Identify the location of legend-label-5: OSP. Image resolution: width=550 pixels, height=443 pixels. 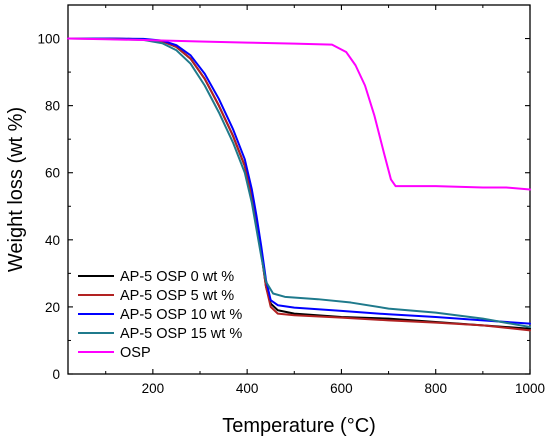
(135, 353).